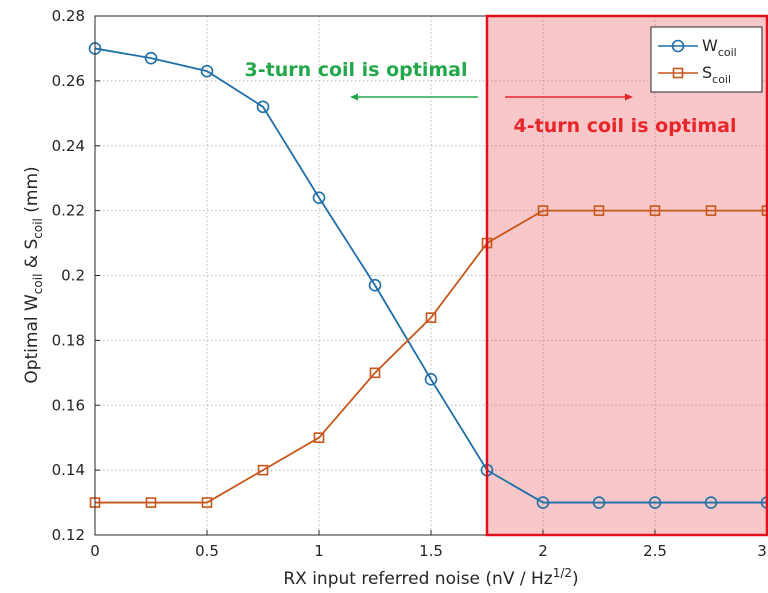  What do you see at coordinates (678, 73) in the screenshot?
I see `legend-marker-s-coil` at bounding box center [678, 73].